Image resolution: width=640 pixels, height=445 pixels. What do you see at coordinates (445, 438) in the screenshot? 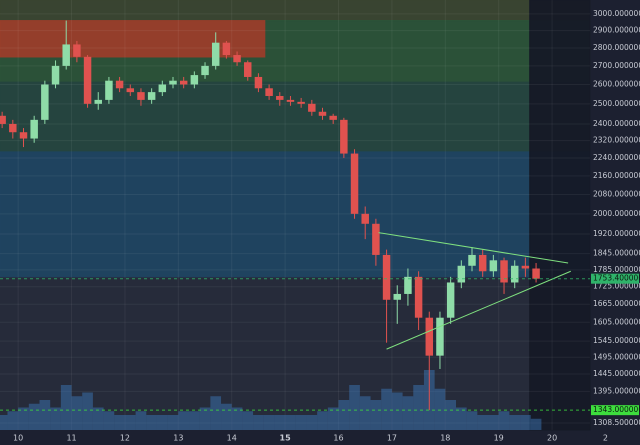
I see `x-tick-label: 18` at bounding box center [445, 438].